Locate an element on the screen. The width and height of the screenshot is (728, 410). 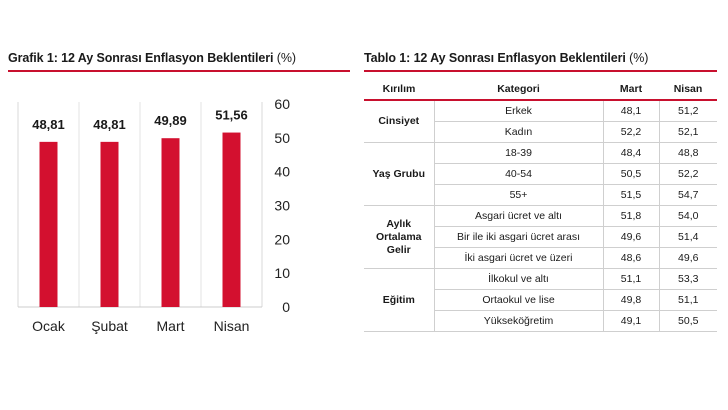
category-cell: 55+ is located at coordinates (518, 195).